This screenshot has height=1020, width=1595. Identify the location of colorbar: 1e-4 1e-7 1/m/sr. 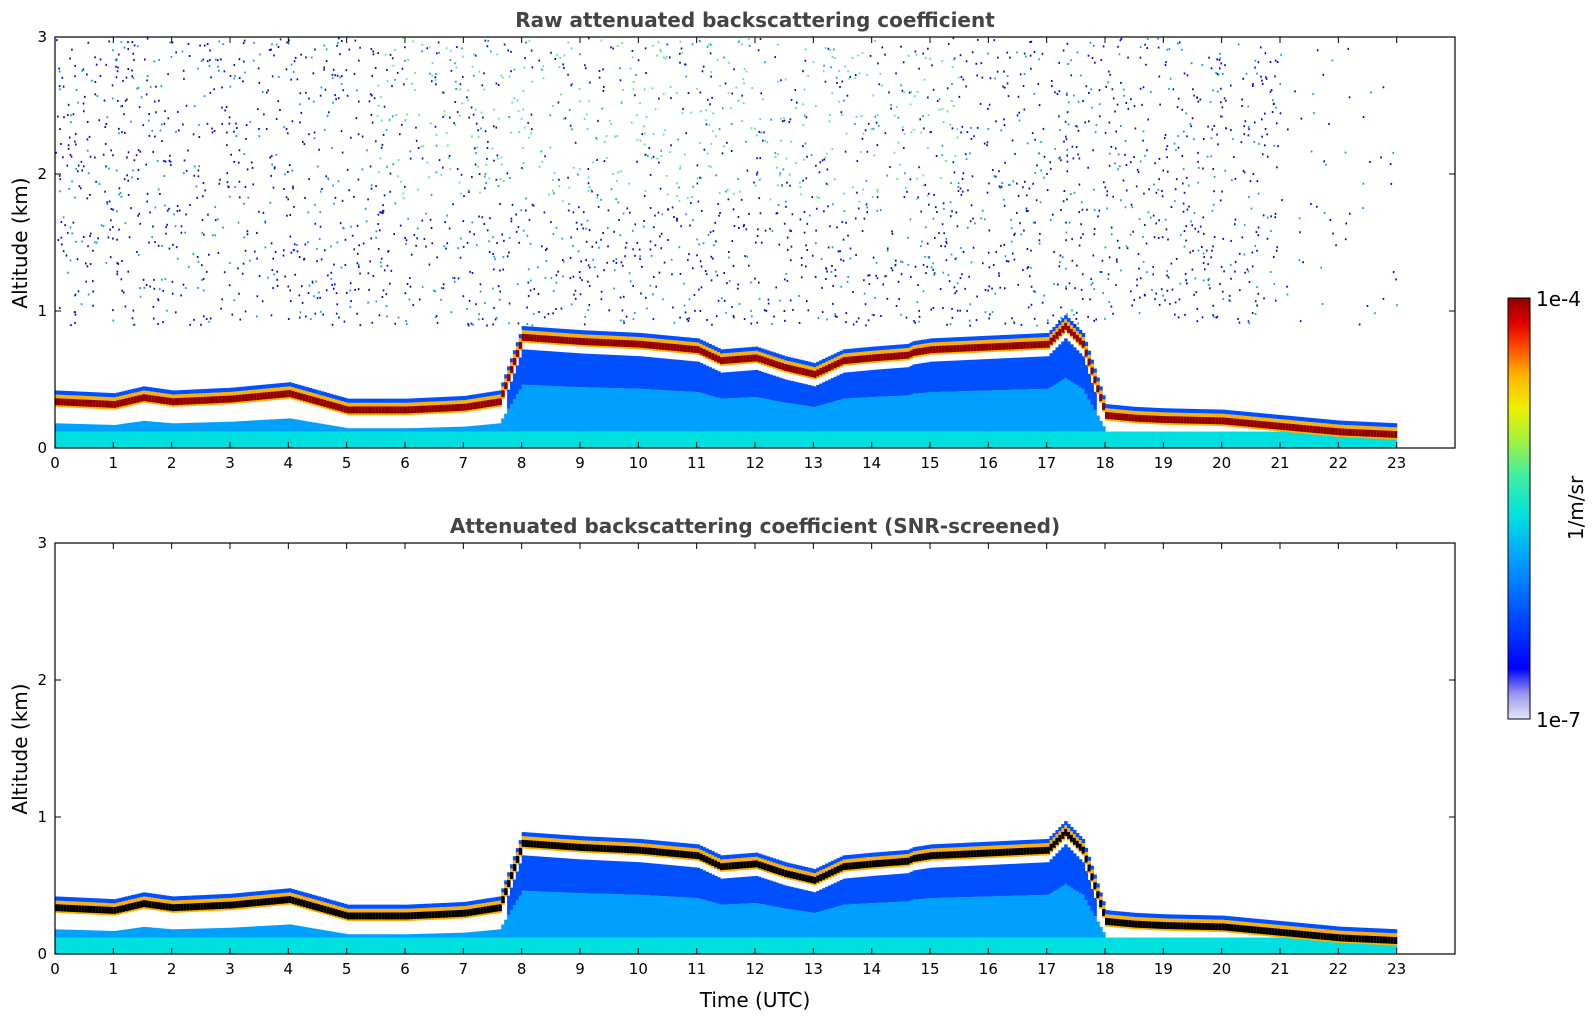
(1547, 509).